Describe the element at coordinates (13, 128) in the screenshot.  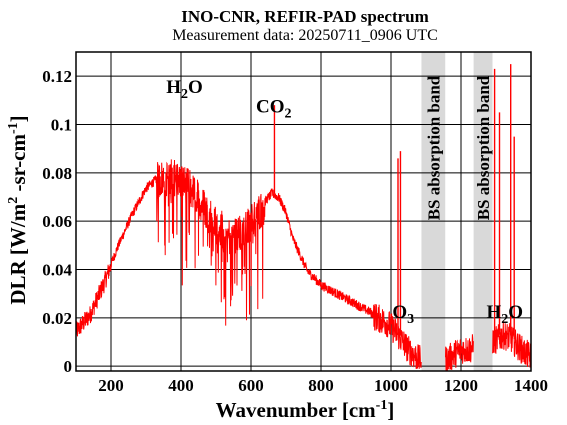
I see `y-axis-title-sup2: -1` at that location.